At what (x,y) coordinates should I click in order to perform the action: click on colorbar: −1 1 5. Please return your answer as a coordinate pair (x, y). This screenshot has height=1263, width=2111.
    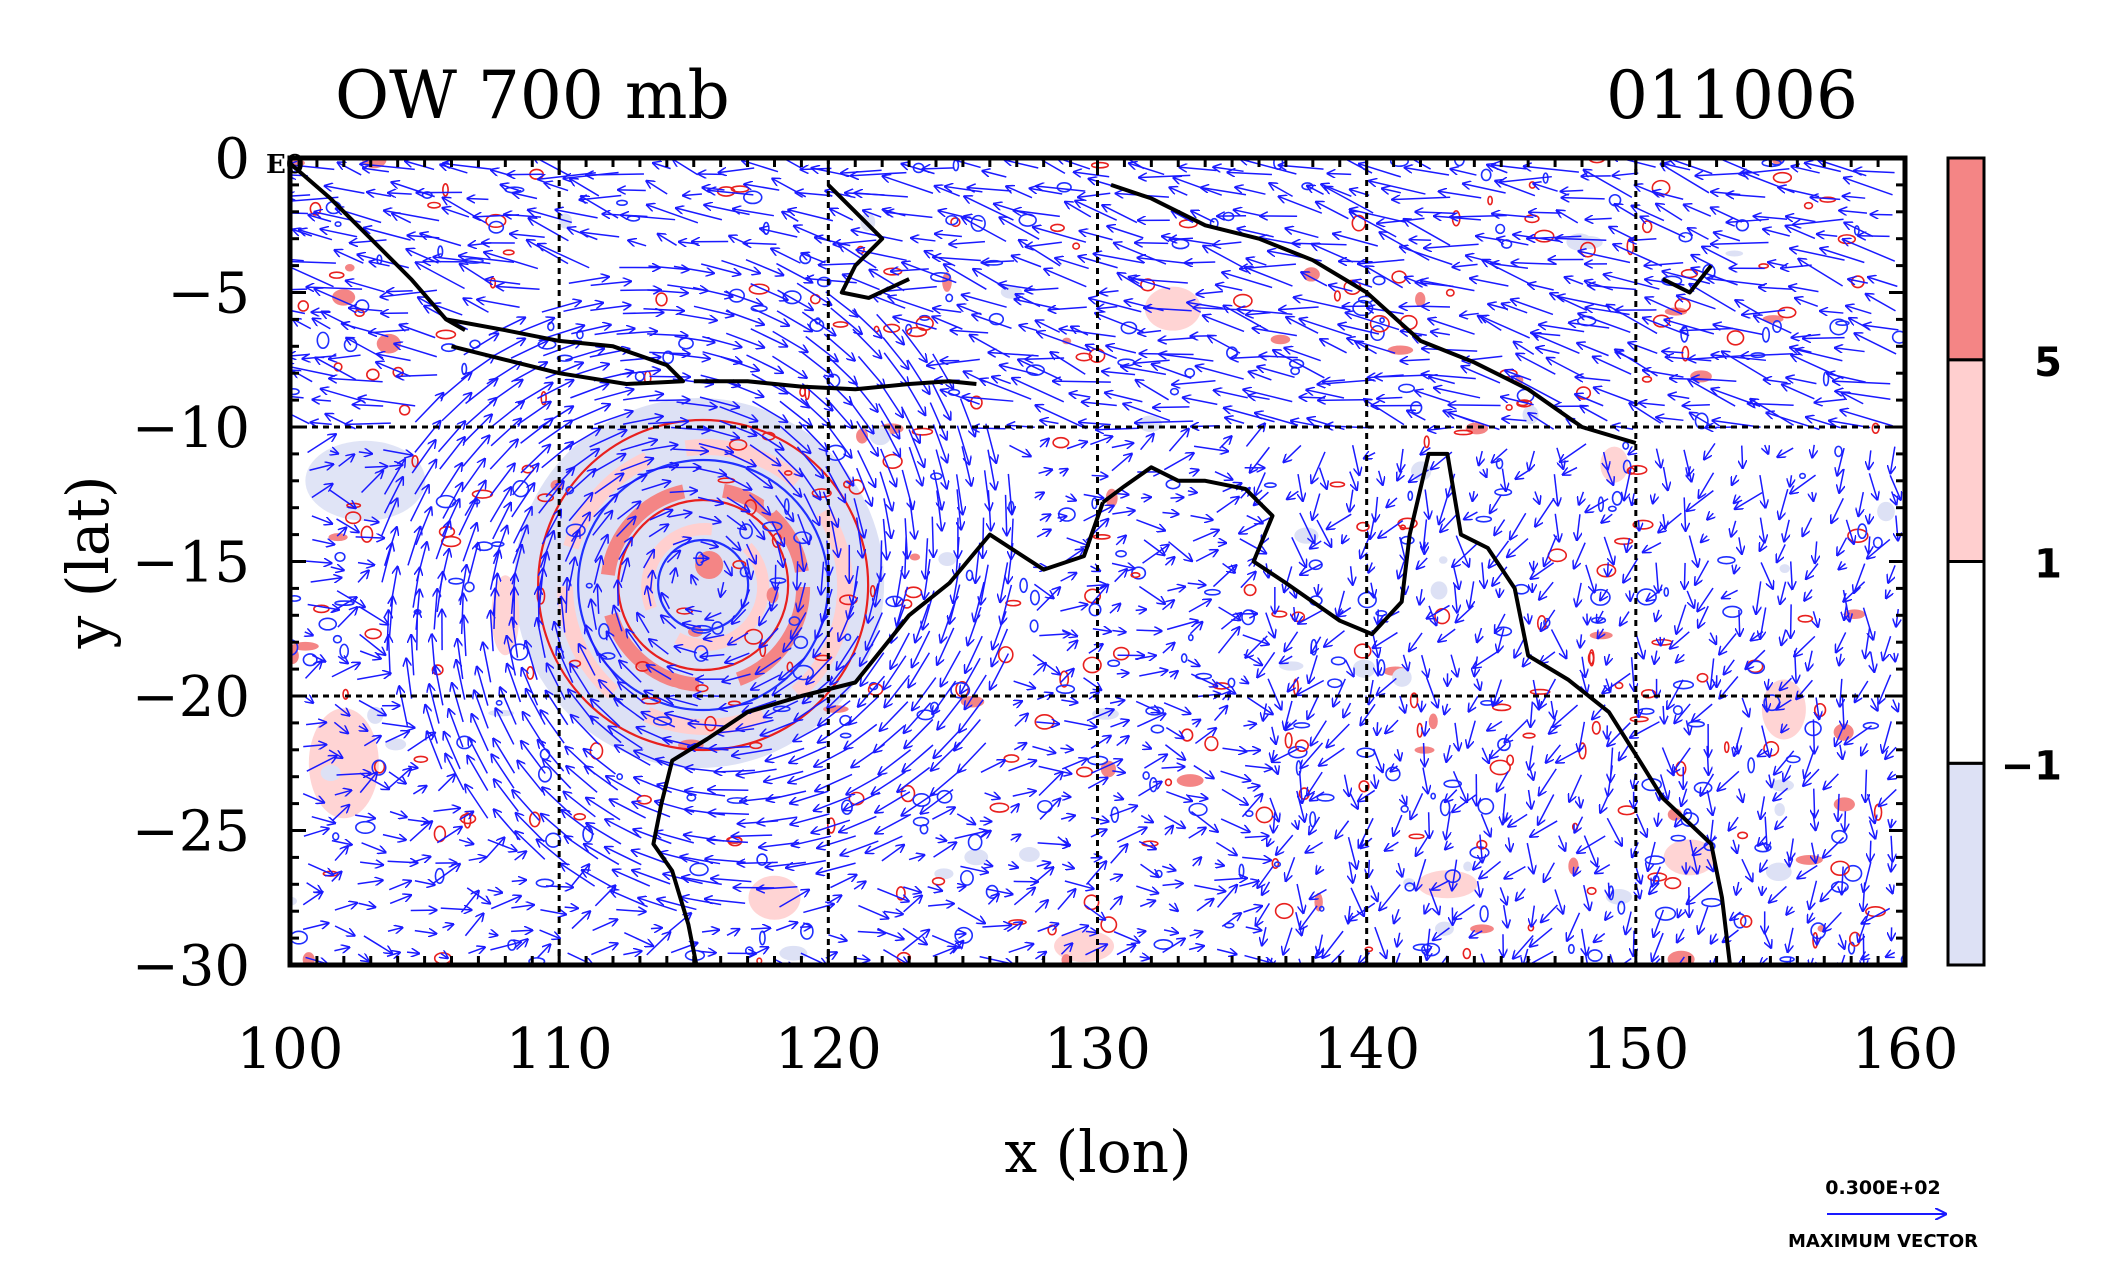
    Looking at the image, I should click on (2004, 561).